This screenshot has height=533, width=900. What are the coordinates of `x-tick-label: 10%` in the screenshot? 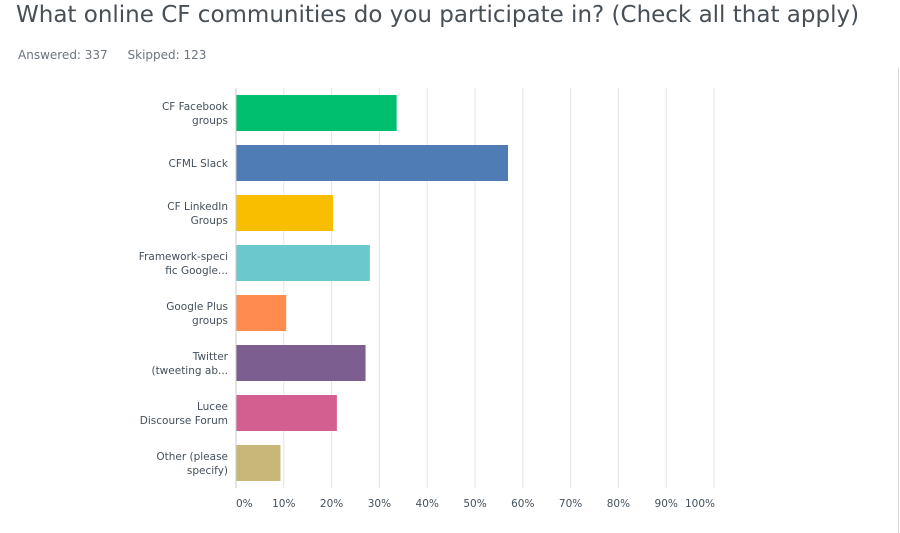 It's located at (283, 504).